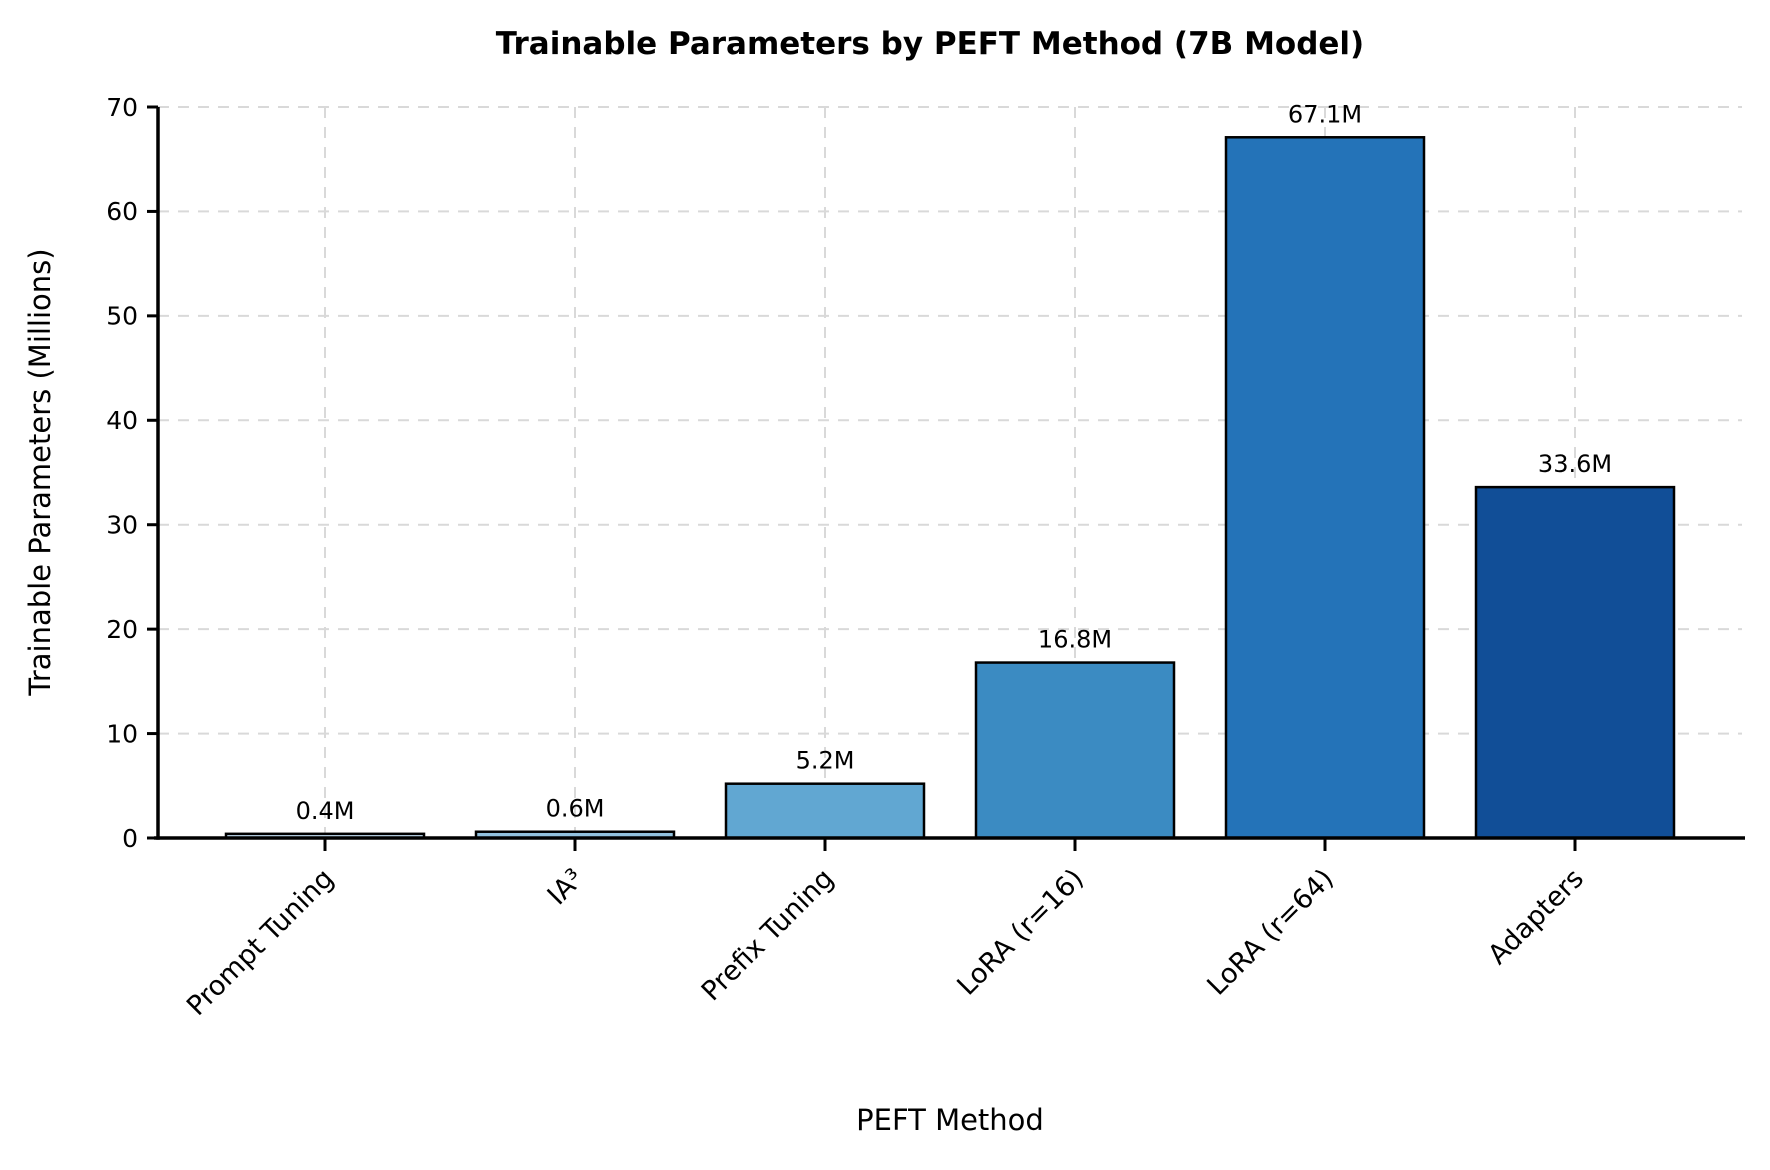 This screenshot has width=1770, height=1170. I want to click on bar-value-label: 0.6M, so click(575, 809).